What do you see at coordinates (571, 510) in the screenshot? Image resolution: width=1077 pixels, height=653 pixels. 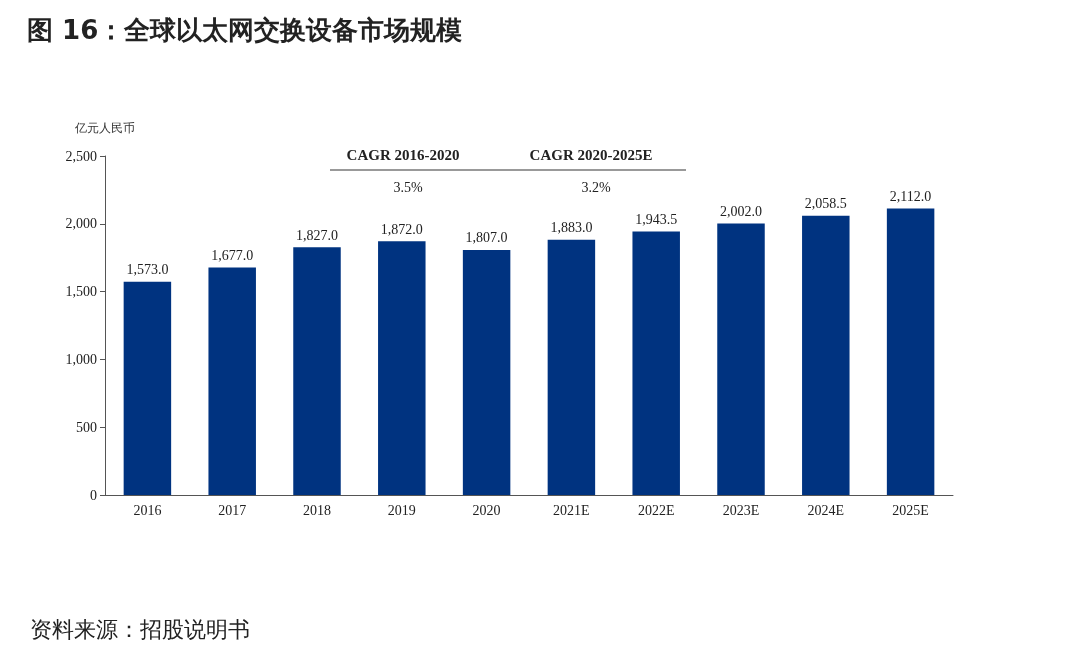 I see `x-tick-label: 2021E` at bounding box center [571, 510].